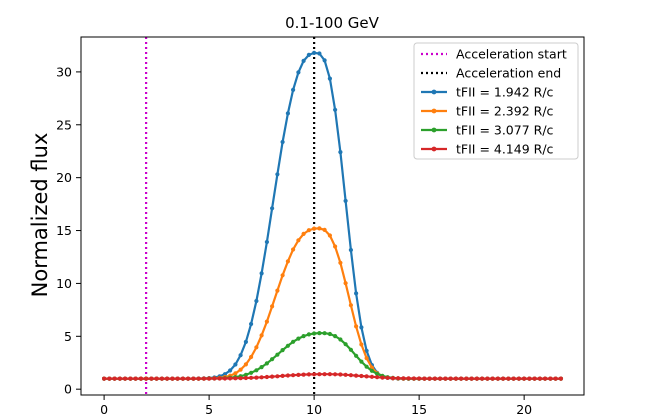 This screenshot has width=646, height=418. I want to click on y-tick-label-2: 10, so click(64, 283).